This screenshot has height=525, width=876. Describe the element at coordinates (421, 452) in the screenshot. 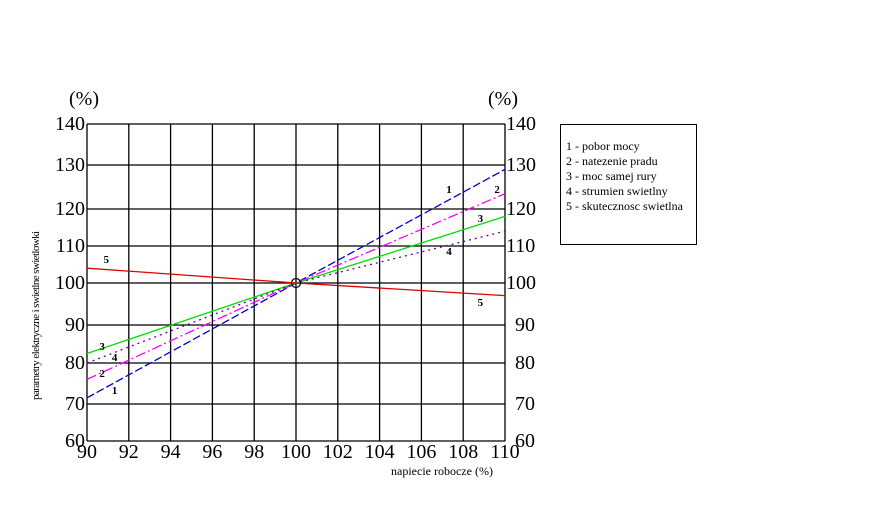

I see `x-tick: 106` at that location.